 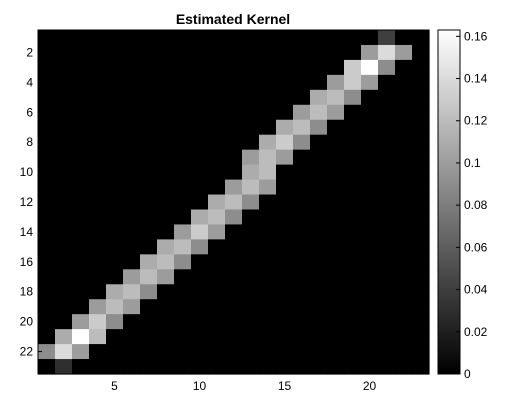 What do you see at coordinates (27, 202) in the screenshot?
I see `y-tick-label: 12` at bounding box center [27, 202].